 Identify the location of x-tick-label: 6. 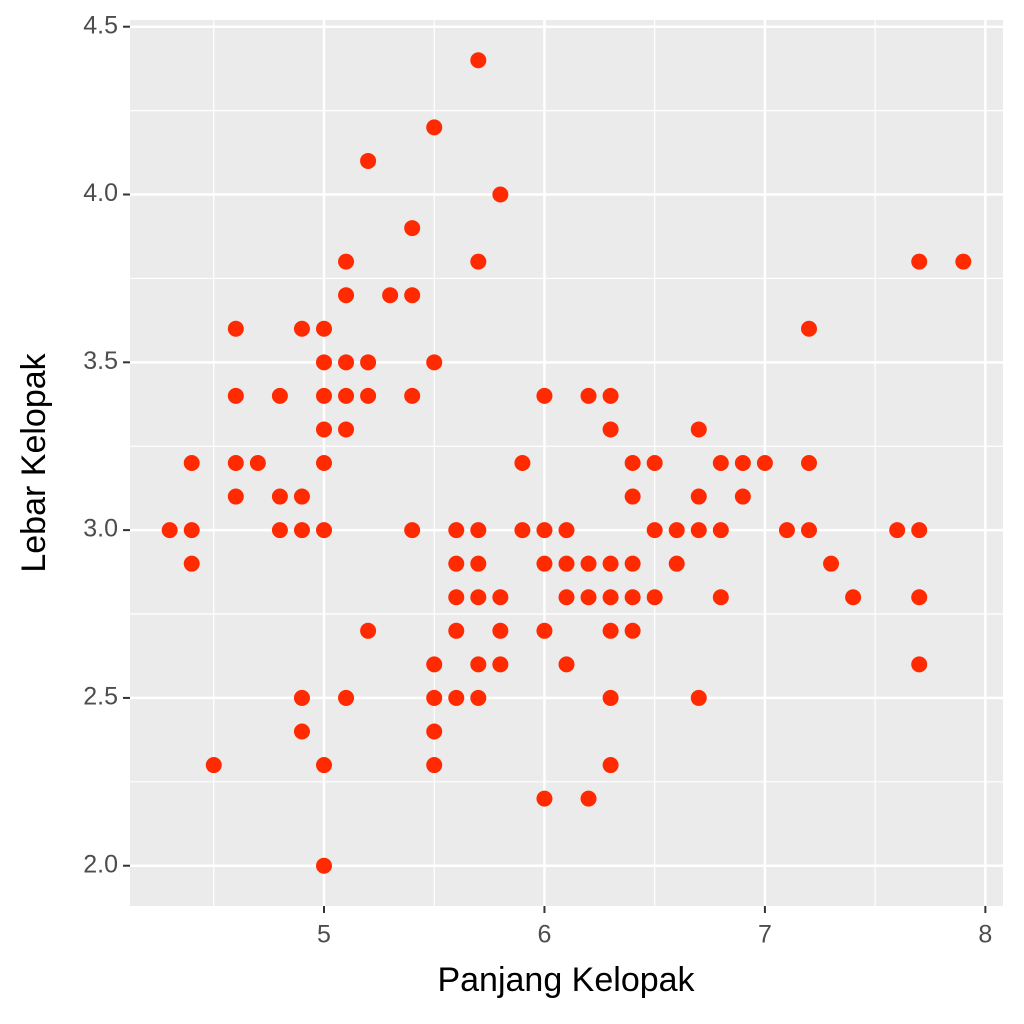
(545, 935).